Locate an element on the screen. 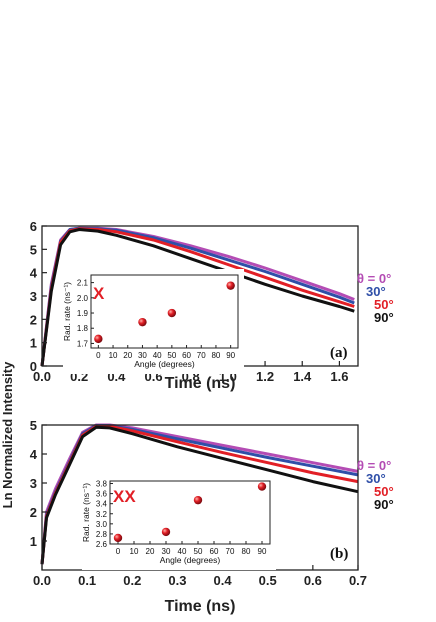  y-tick-label-a-5: 5 is located at coordinates (33, 249).